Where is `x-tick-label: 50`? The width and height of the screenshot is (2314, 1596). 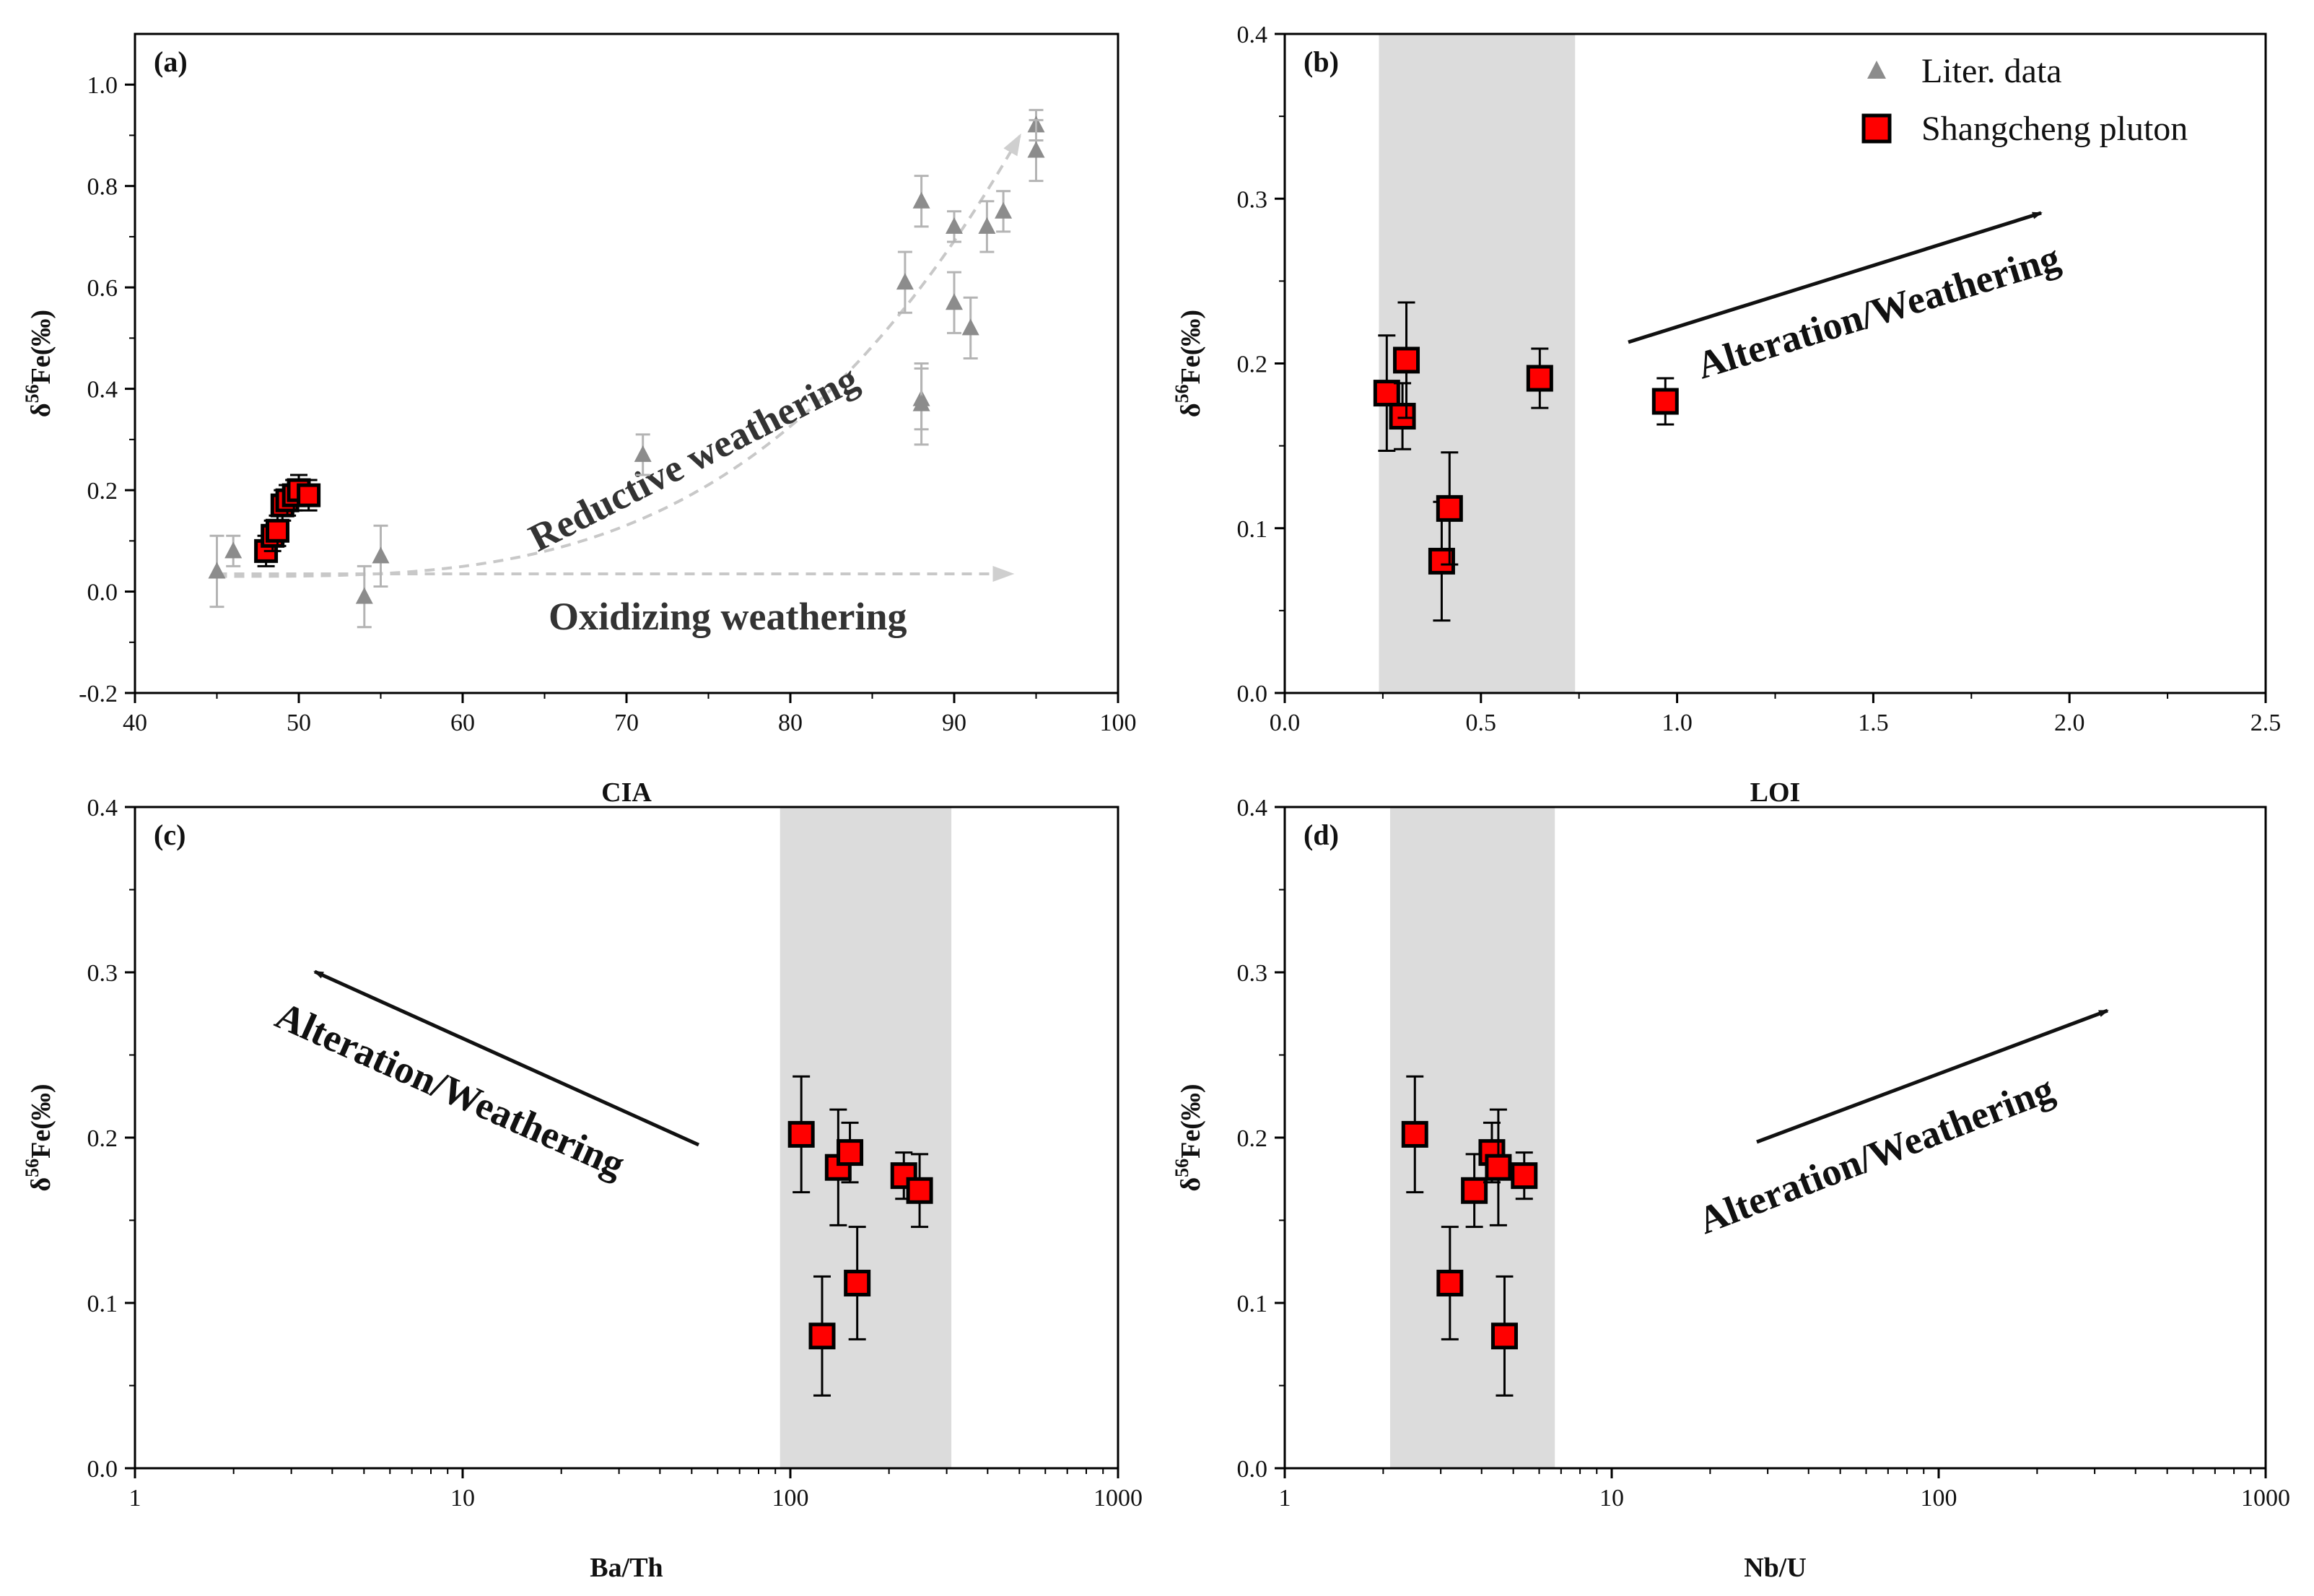 x-tick-label: 50 is located at coordinates (299, 723).